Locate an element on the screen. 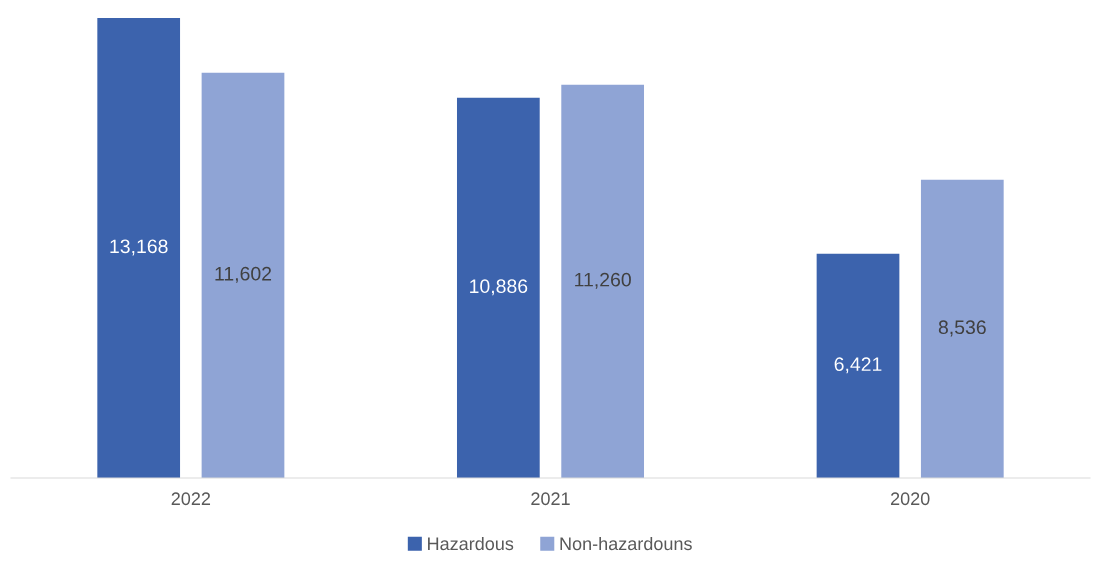 The height and width of the screenshot is (563, 1101). data-label: 11,260 is located at coordinates (603, 280).